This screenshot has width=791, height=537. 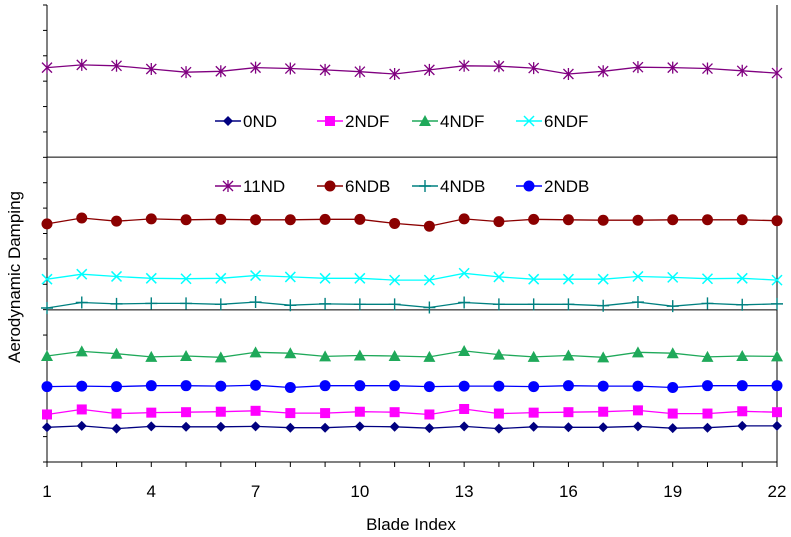 What do you see at coordinates (566, 186) in the screenshot?
I see `legend-label: 2NDB` at bounding box center [566, 186].